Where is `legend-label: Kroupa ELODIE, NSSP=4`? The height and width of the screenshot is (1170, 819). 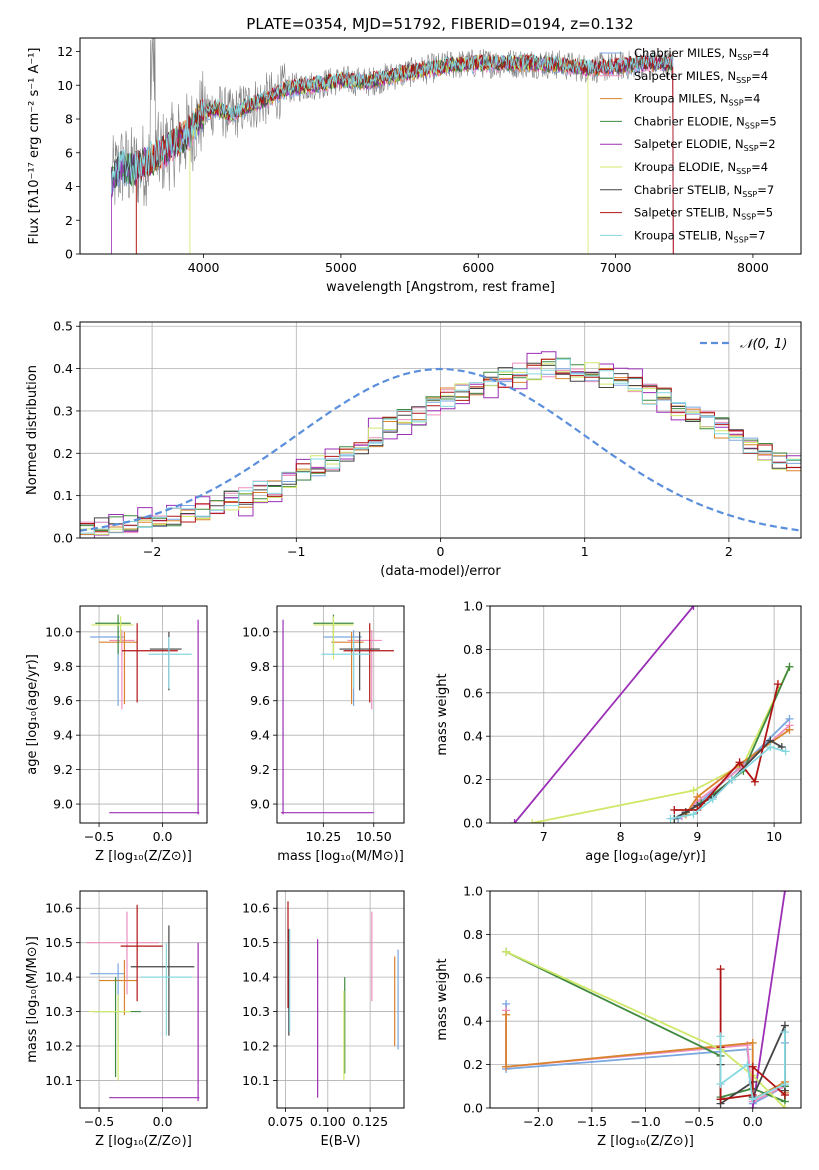 legend-label: Kroupa ELODIE, NSSP=4 is located at coordinates (701, 168).